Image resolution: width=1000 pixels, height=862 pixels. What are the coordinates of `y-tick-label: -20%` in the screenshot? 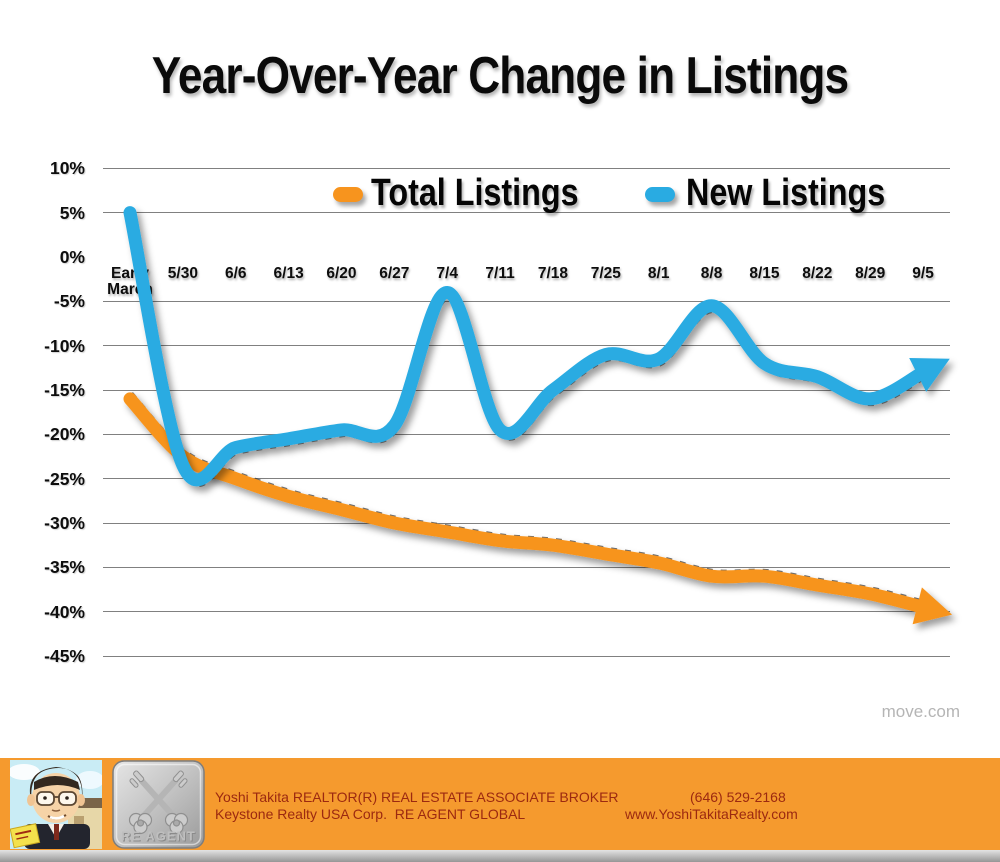 It's located at (64, 434).